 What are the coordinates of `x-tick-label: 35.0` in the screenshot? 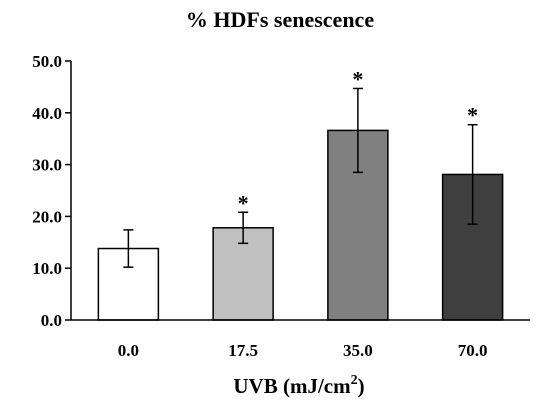 It's located at (358, 350).